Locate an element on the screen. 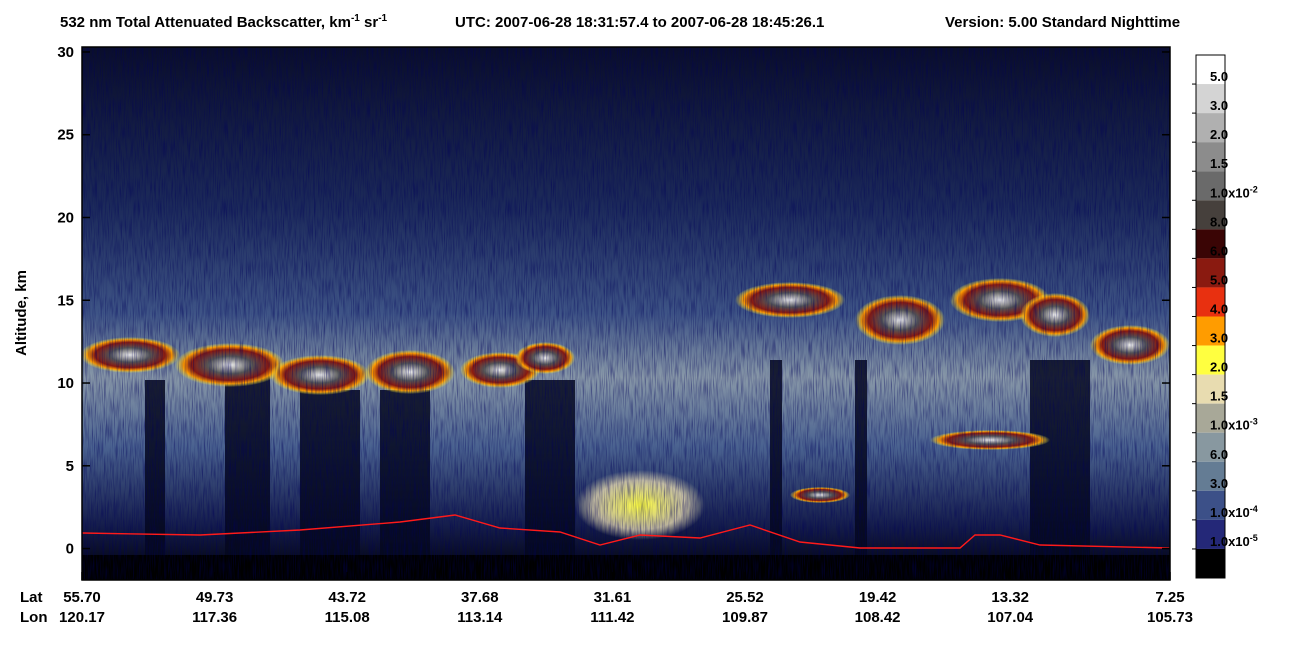 The image size is (1300, 667). colorbar-label: 1.0x10⁻³ is located at coordinates (1234, 425).